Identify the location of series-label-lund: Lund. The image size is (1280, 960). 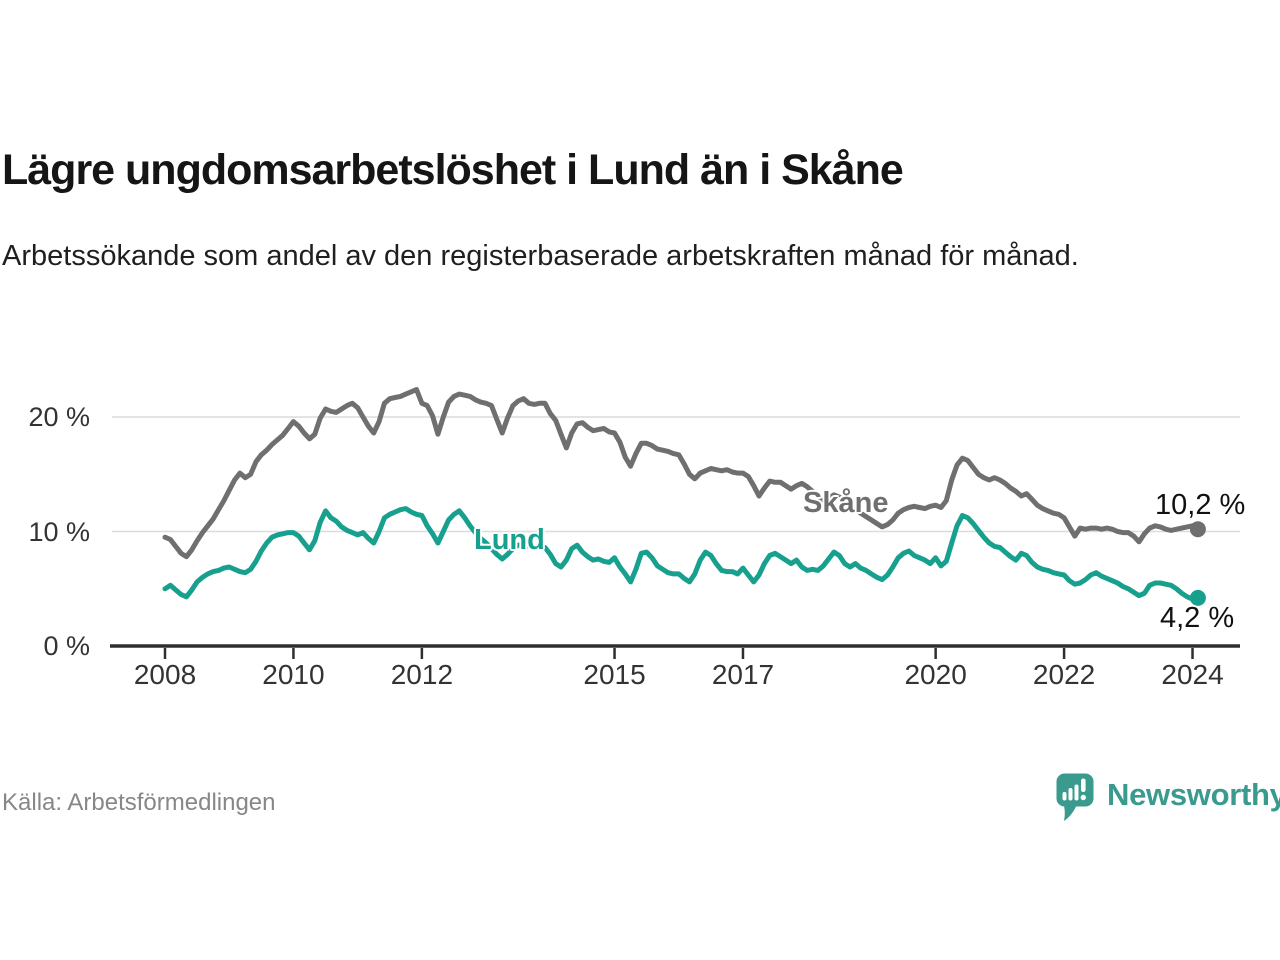
(509, 540).